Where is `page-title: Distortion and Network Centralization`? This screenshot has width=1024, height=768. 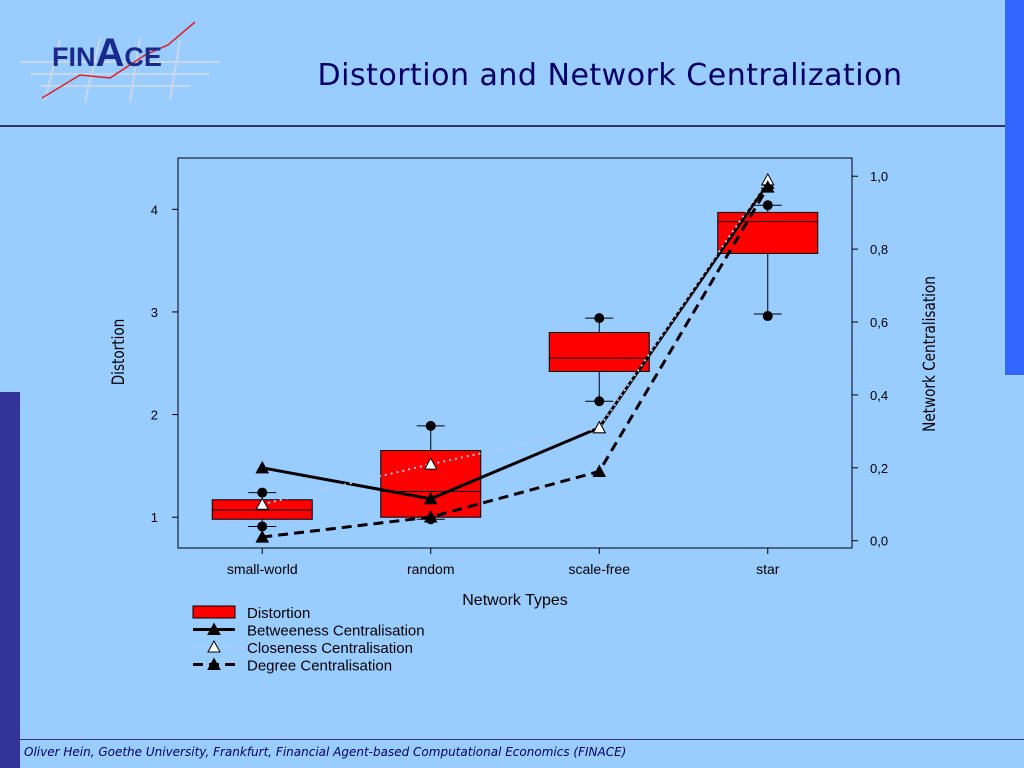 page-title: Distortion and Network Centralization is located at coordinates (610, 75).